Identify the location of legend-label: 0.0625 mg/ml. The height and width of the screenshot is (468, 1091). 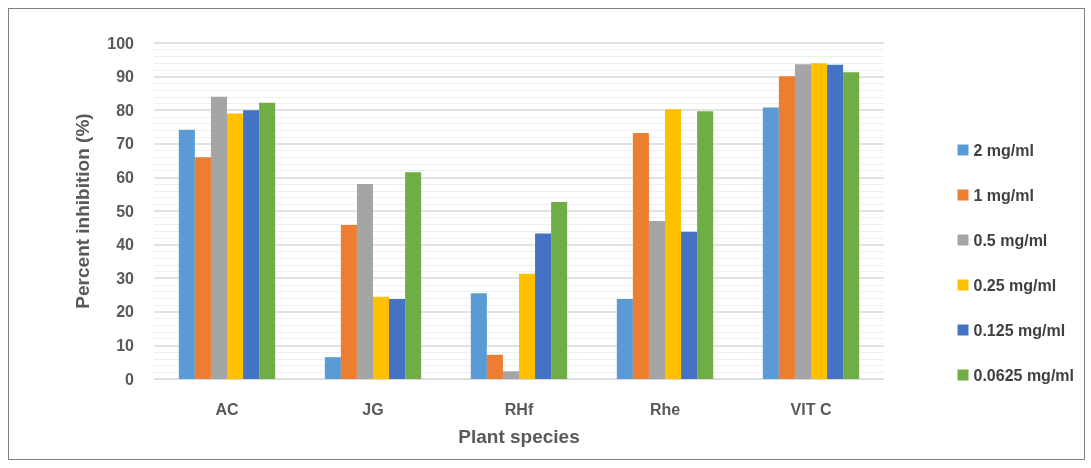
(1023, 375).